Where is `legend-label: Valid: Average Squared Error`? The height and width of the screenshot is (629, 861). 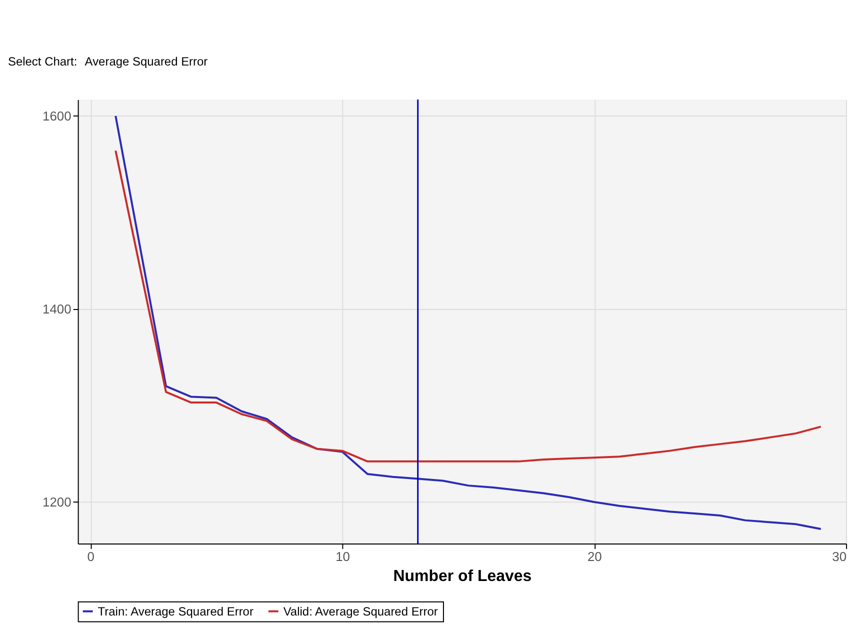 legend-label: Valid: Average Squared Error is located at coordinates (360, 611).